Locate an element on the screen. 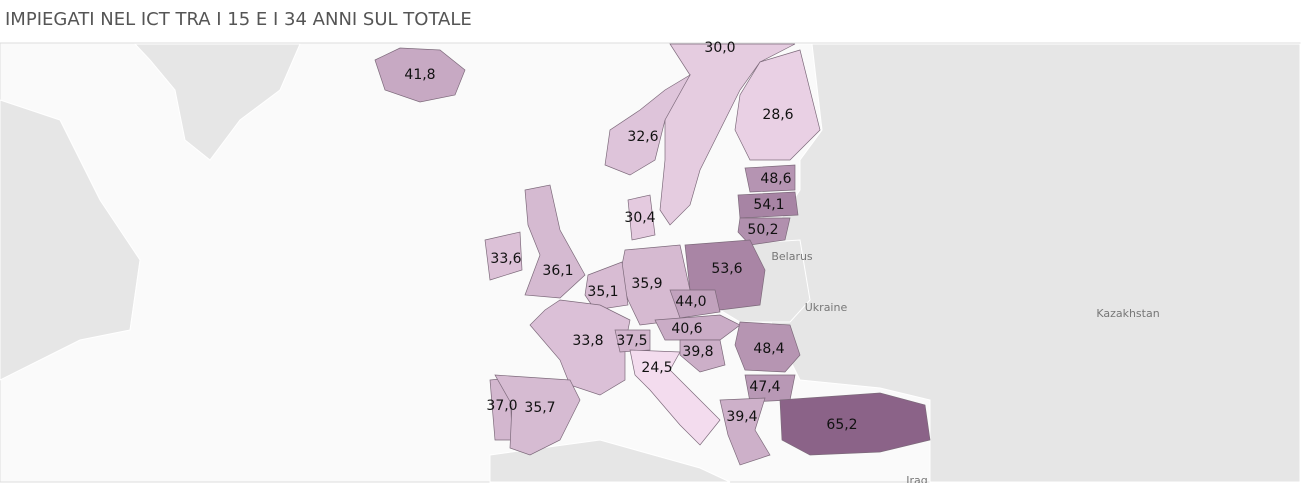 Image resolution: width=1301 pixels, height=487 pixels. value-label: 33,8 is located at coordinates (587, 341).